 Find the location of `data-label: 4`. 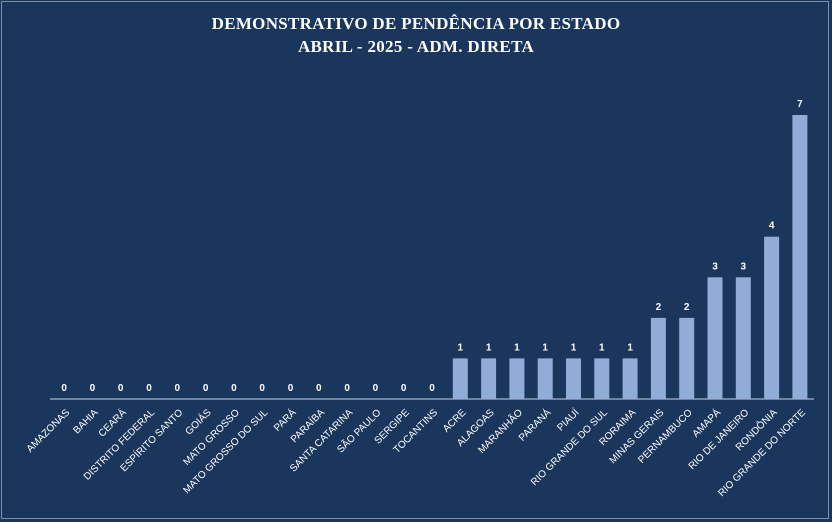

data-label: 4 is located at coordinates (772, 226).